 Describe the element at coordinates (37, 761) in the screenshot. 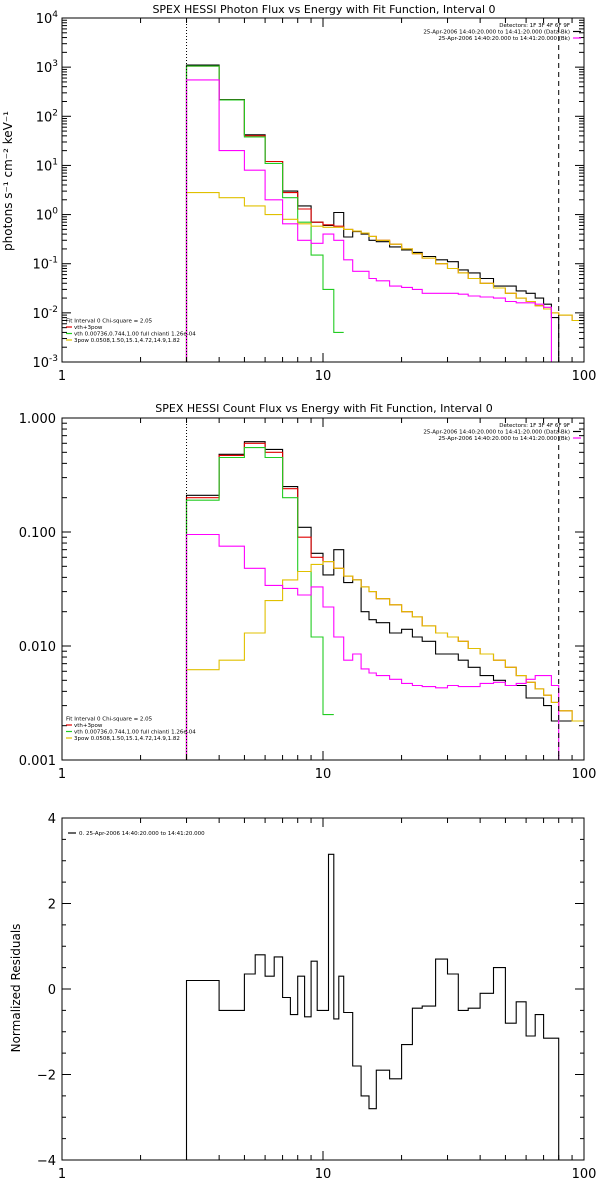

I see `y-tick-label: 0.001` at that location.